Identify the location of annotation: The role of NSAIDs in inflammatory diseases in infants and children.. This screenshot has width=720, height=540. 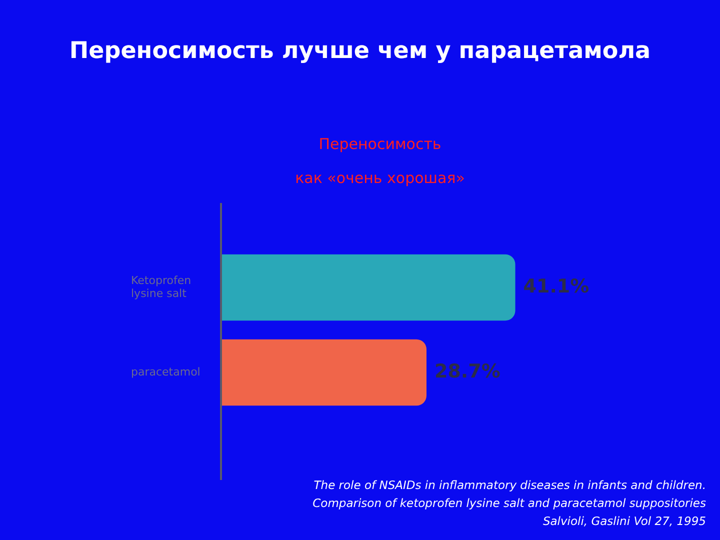
(509, 485).